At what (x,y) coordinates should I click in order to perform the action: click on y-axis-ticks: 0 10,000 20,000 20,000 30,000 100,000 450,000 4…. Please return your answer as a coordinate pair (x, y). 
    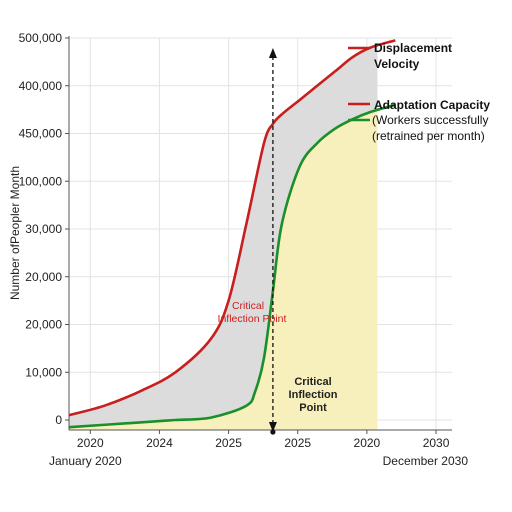
    Looking at the image, I should click on (44, 229).